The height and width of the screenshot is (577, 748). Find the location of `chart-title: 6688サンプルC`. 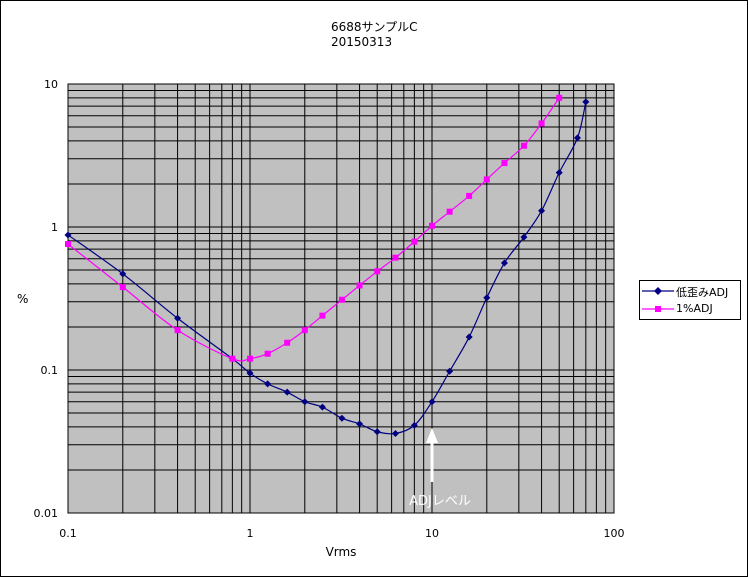

chart-title: 6688サンプルC is located at coordinates (374, 27).